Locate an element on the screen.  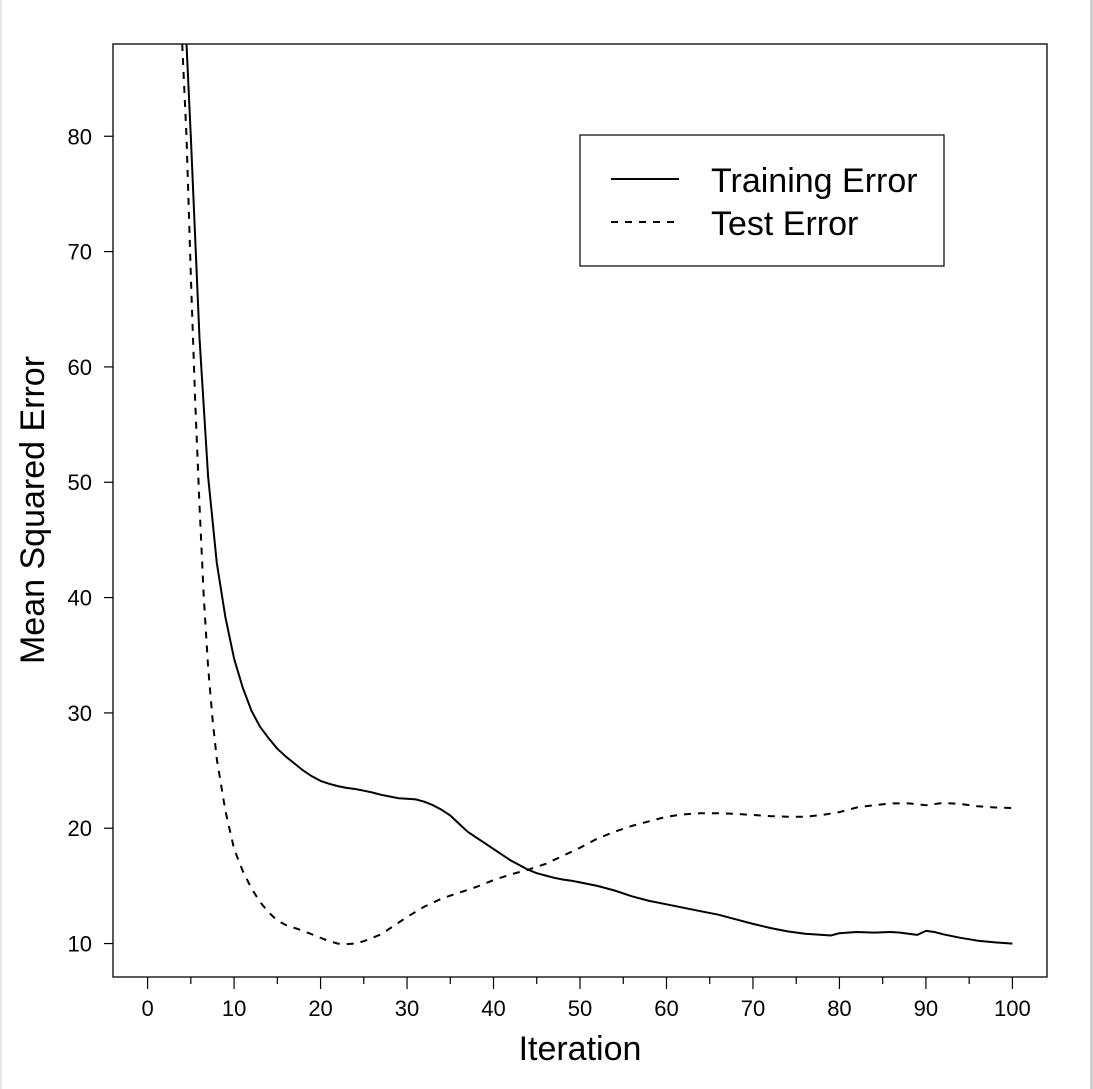
x-tick-label: 20 is located at coordinates (320, 1008).